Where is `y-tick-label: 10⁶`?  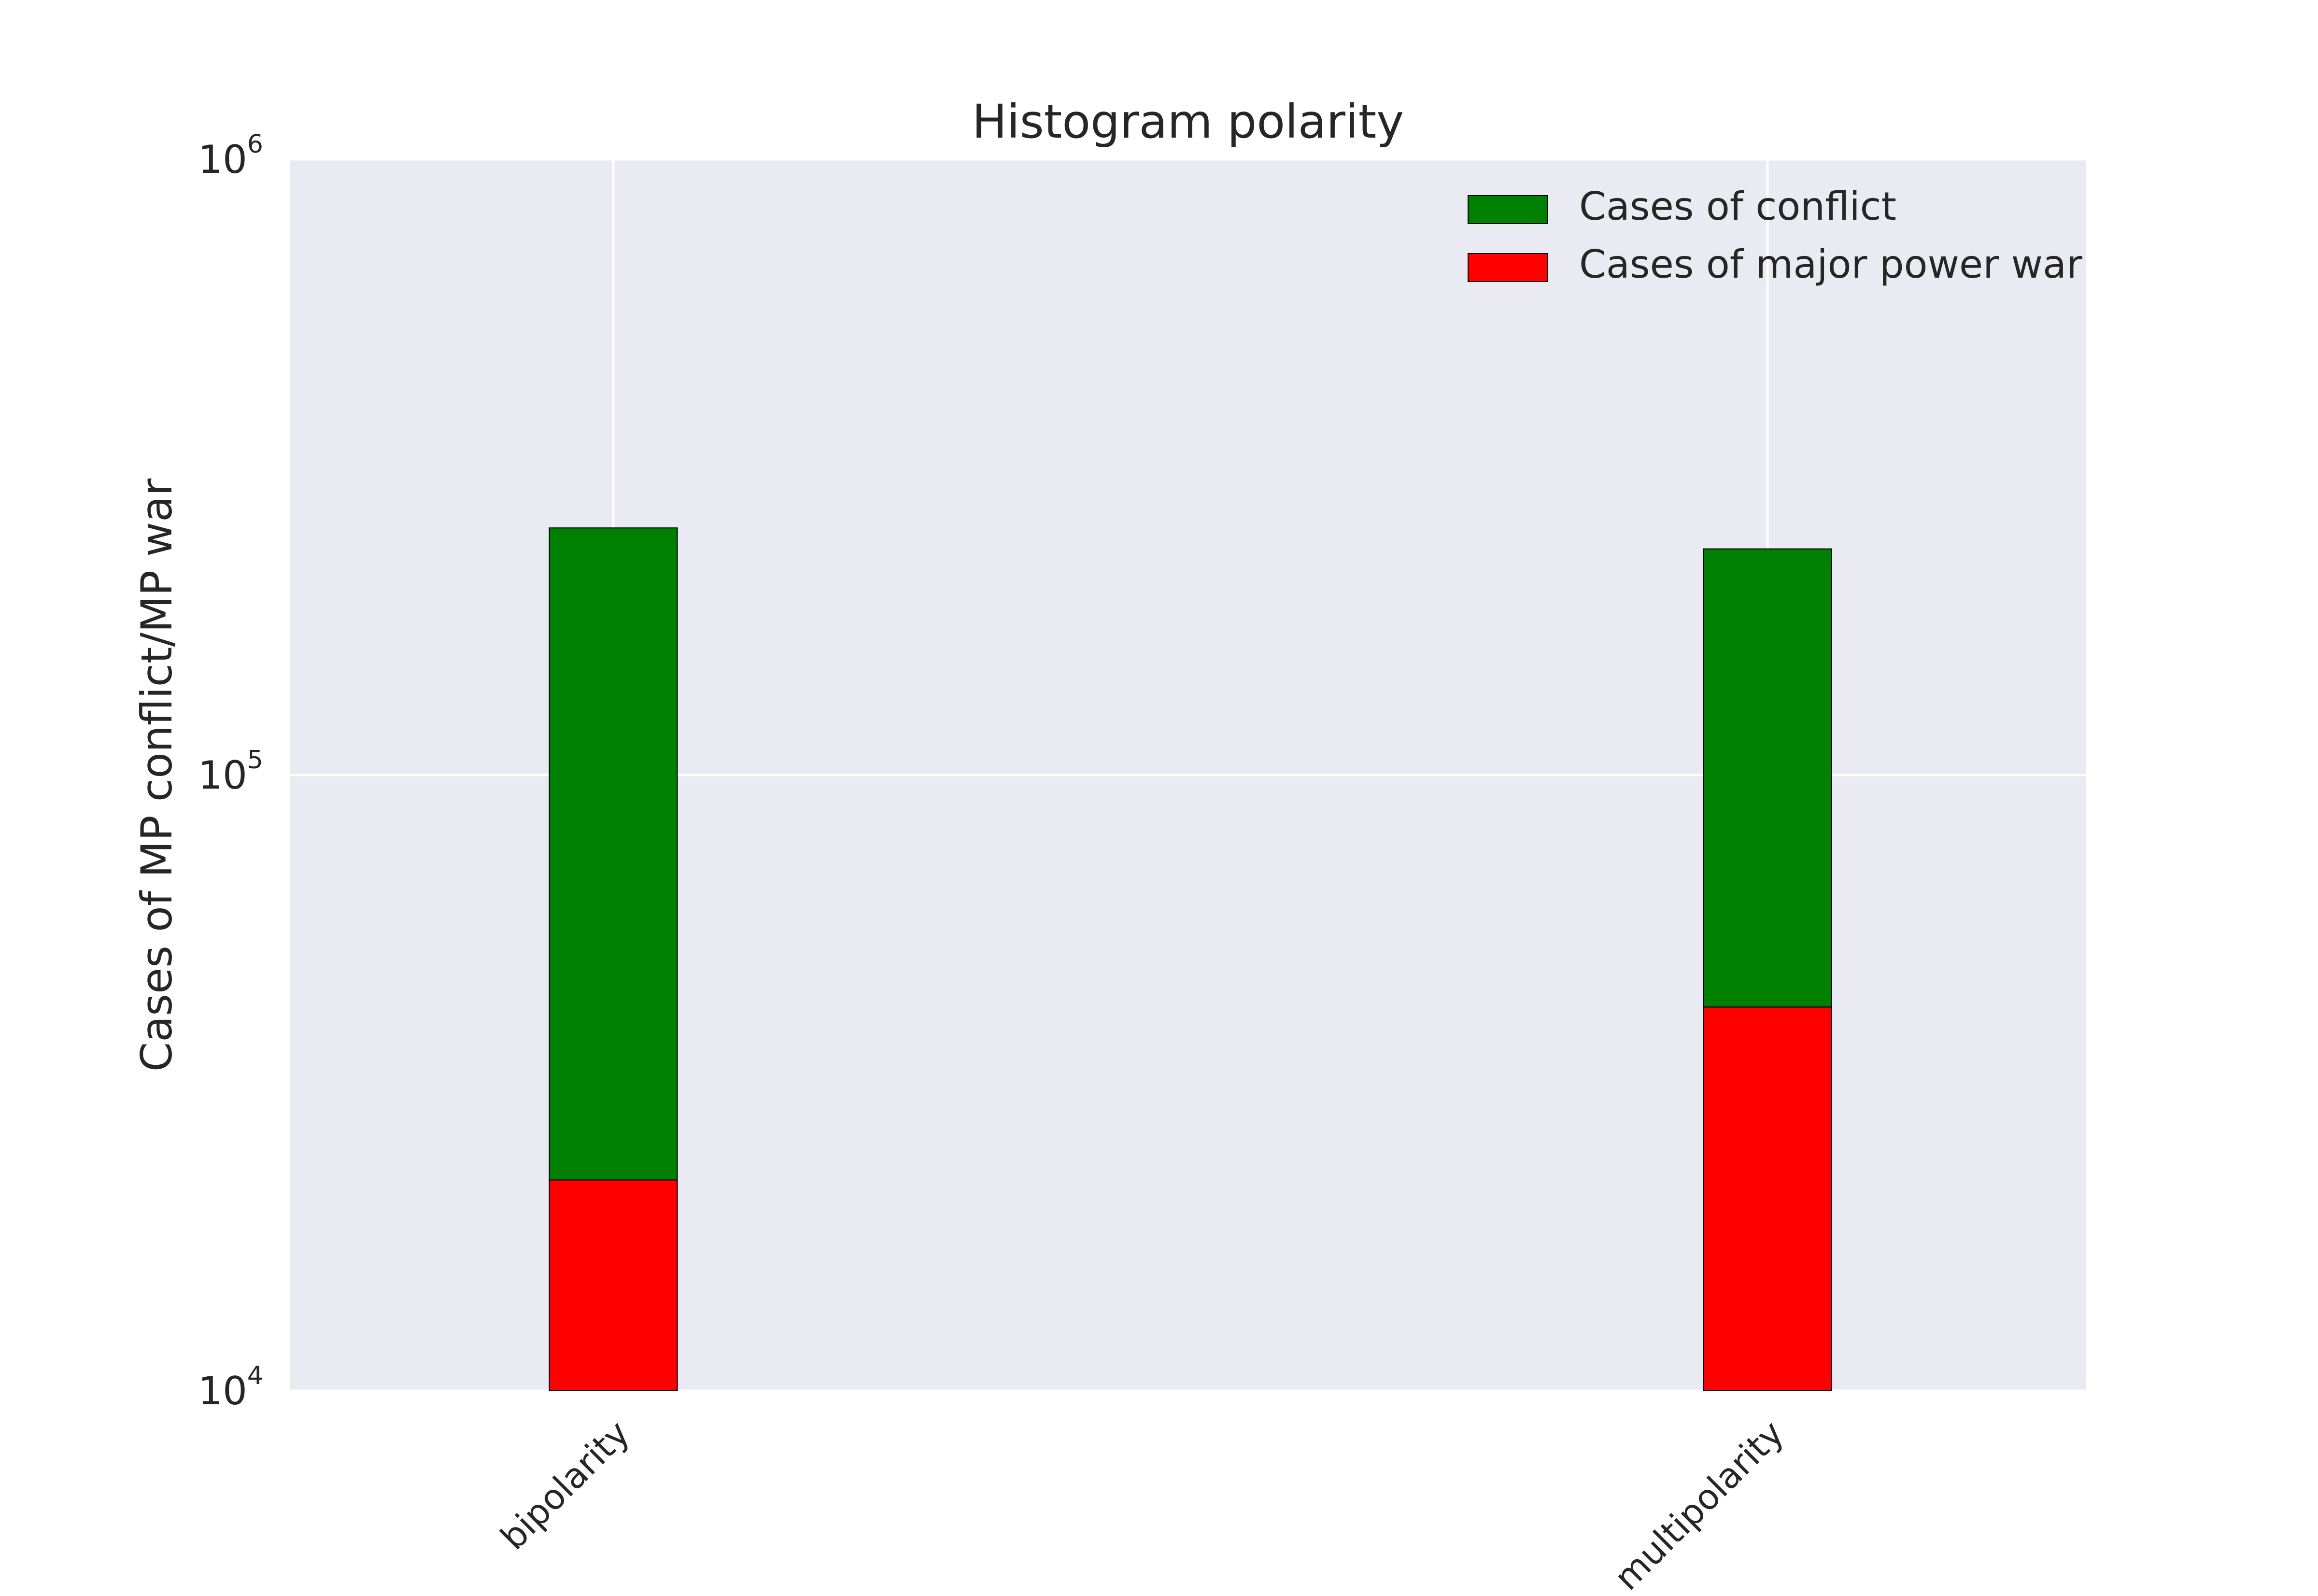 y-tick-label: 10⁶ is located at coordinates (230, 156).